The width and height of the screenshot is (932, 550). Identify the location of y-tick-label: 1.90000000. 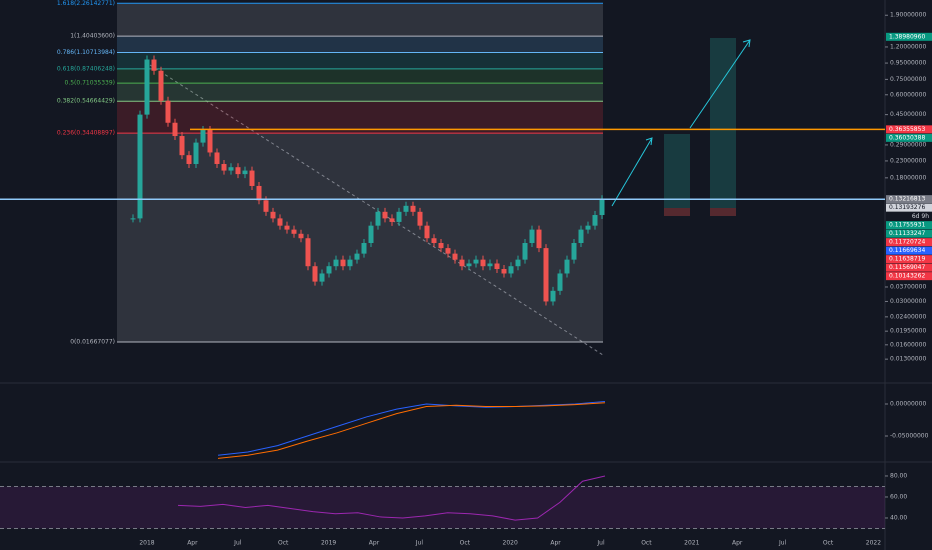
(908, 15).